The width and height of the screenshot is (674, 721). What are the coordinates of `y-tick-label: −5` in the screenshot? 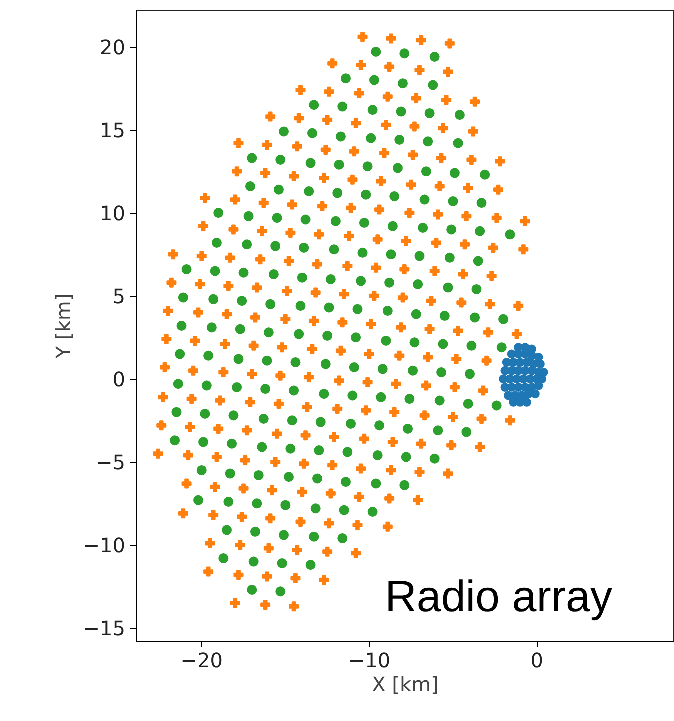 It's located at (111, 462).